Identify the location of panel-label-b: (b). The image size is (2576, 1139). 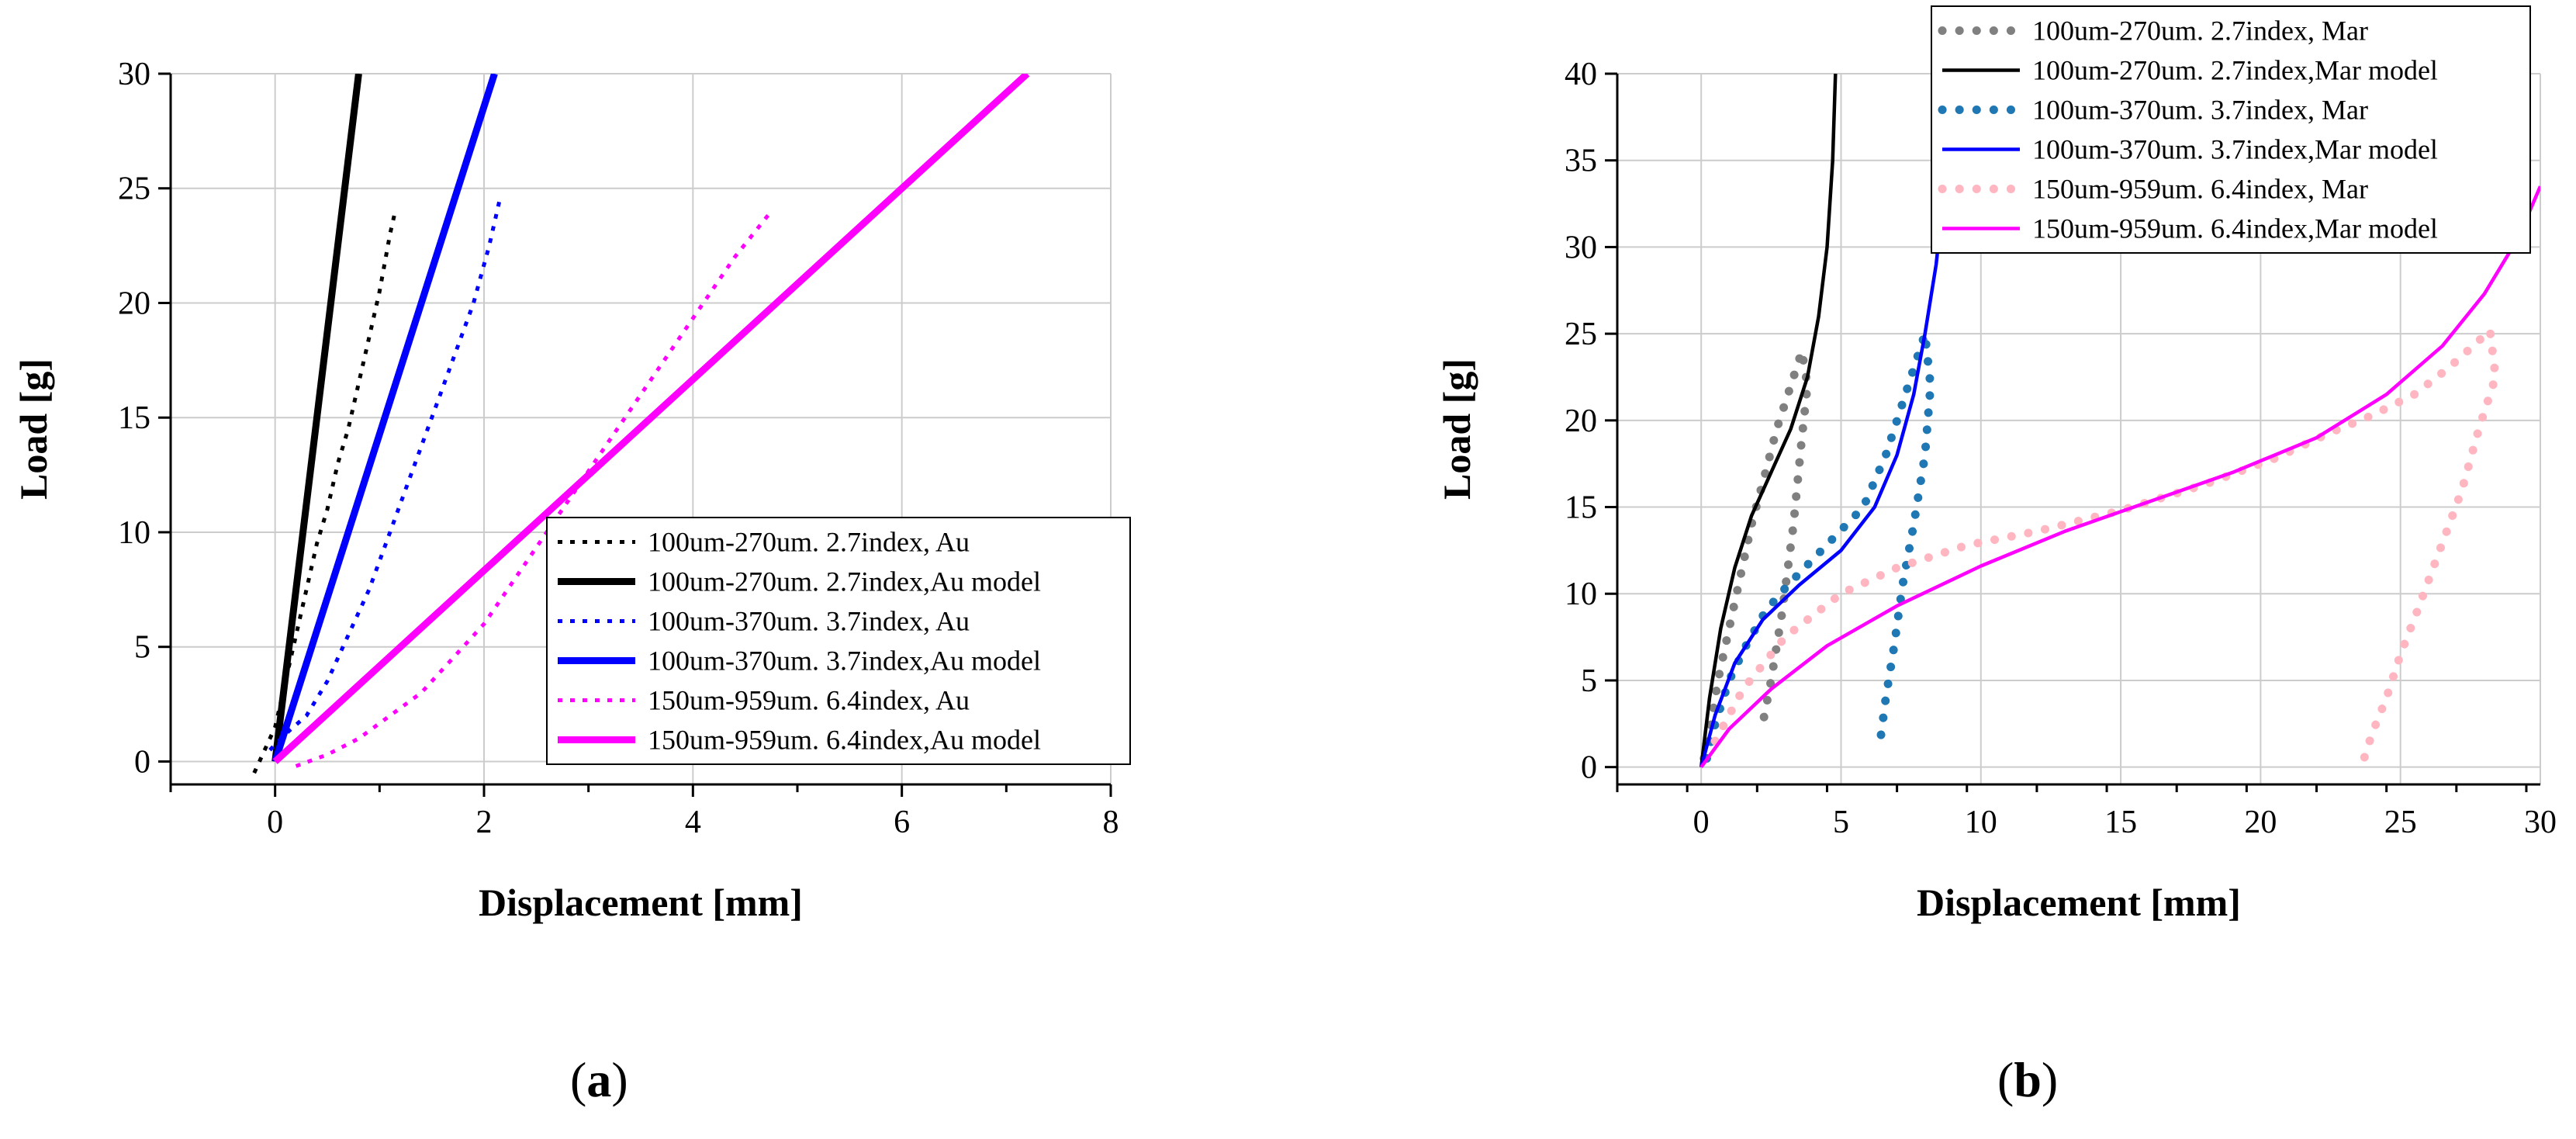
(2028, 1079).